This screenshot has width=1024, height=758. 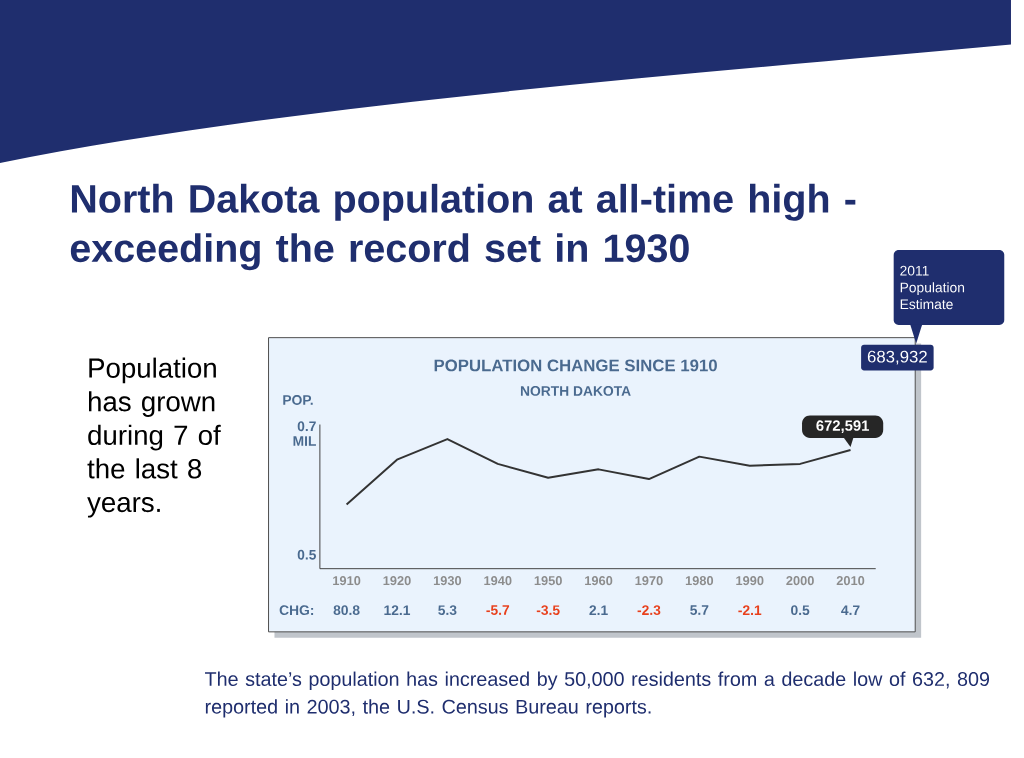 I want to click on text: The state’s population has increased by 50,000 residents from a decade low of 632, 809 reported in 2003, the U.S. Census Bureau reports., so click(x=597, y=694).